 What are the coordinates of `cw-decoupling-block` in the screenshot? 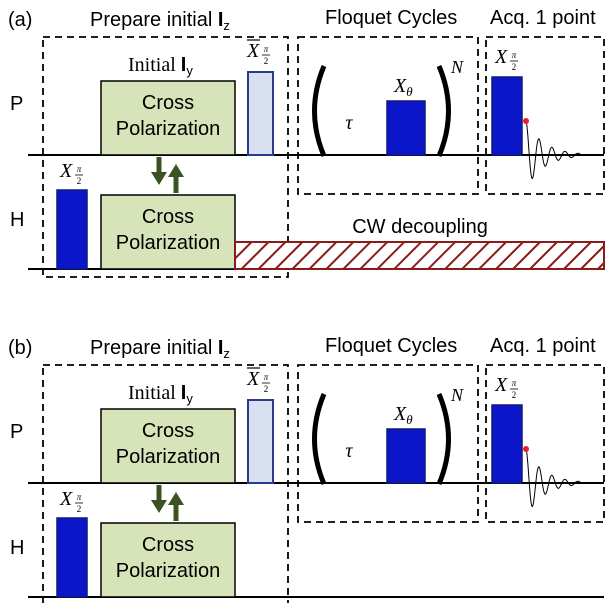 It's located at (419, 255).